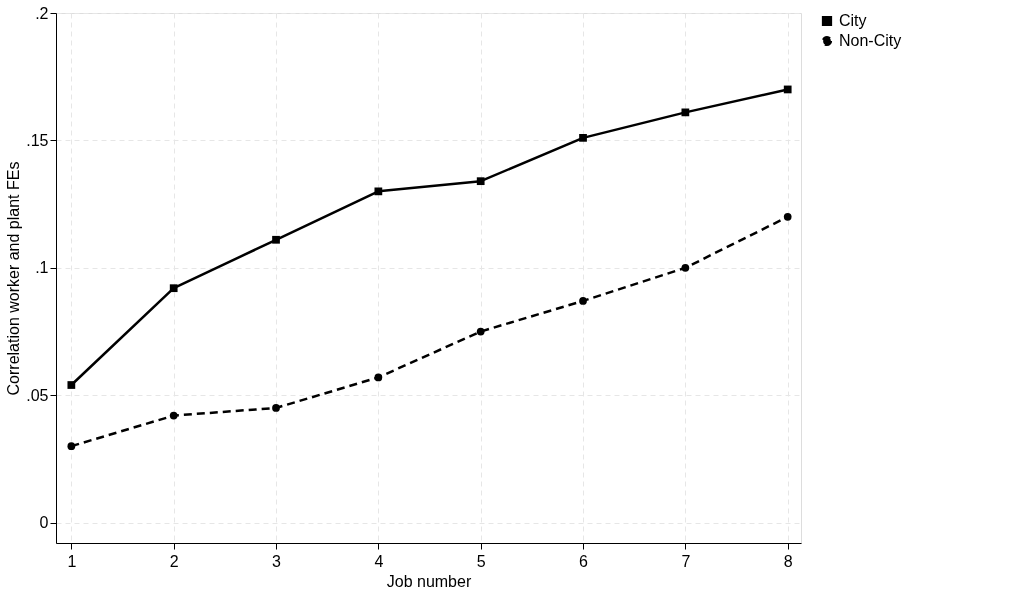  I want to click on x-tick-label: 1, so click(72, 561).